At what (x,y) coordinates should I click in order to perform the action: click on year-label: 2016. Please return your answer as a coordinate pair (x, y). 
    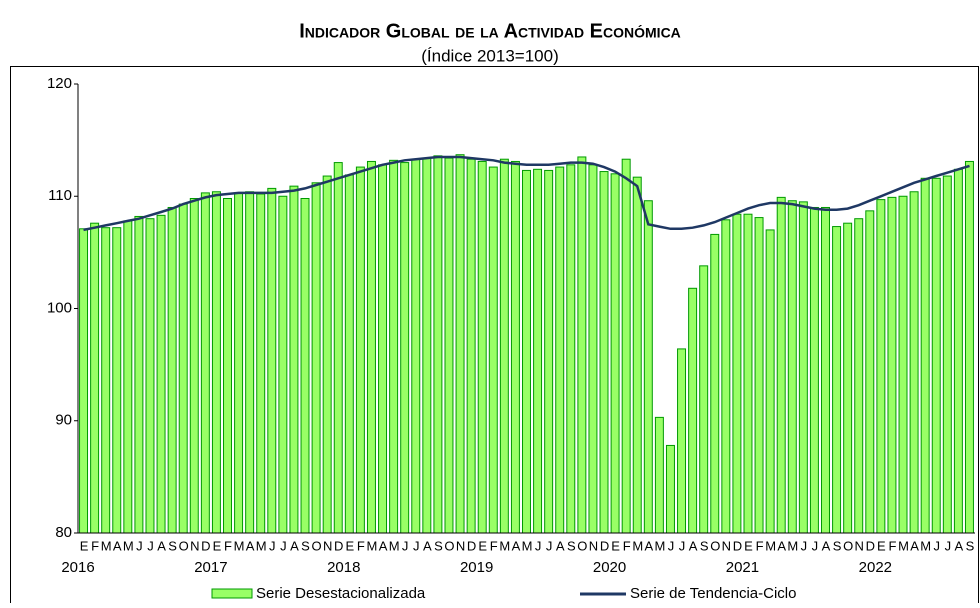
    Looking at the image, I should click on (77, 567).